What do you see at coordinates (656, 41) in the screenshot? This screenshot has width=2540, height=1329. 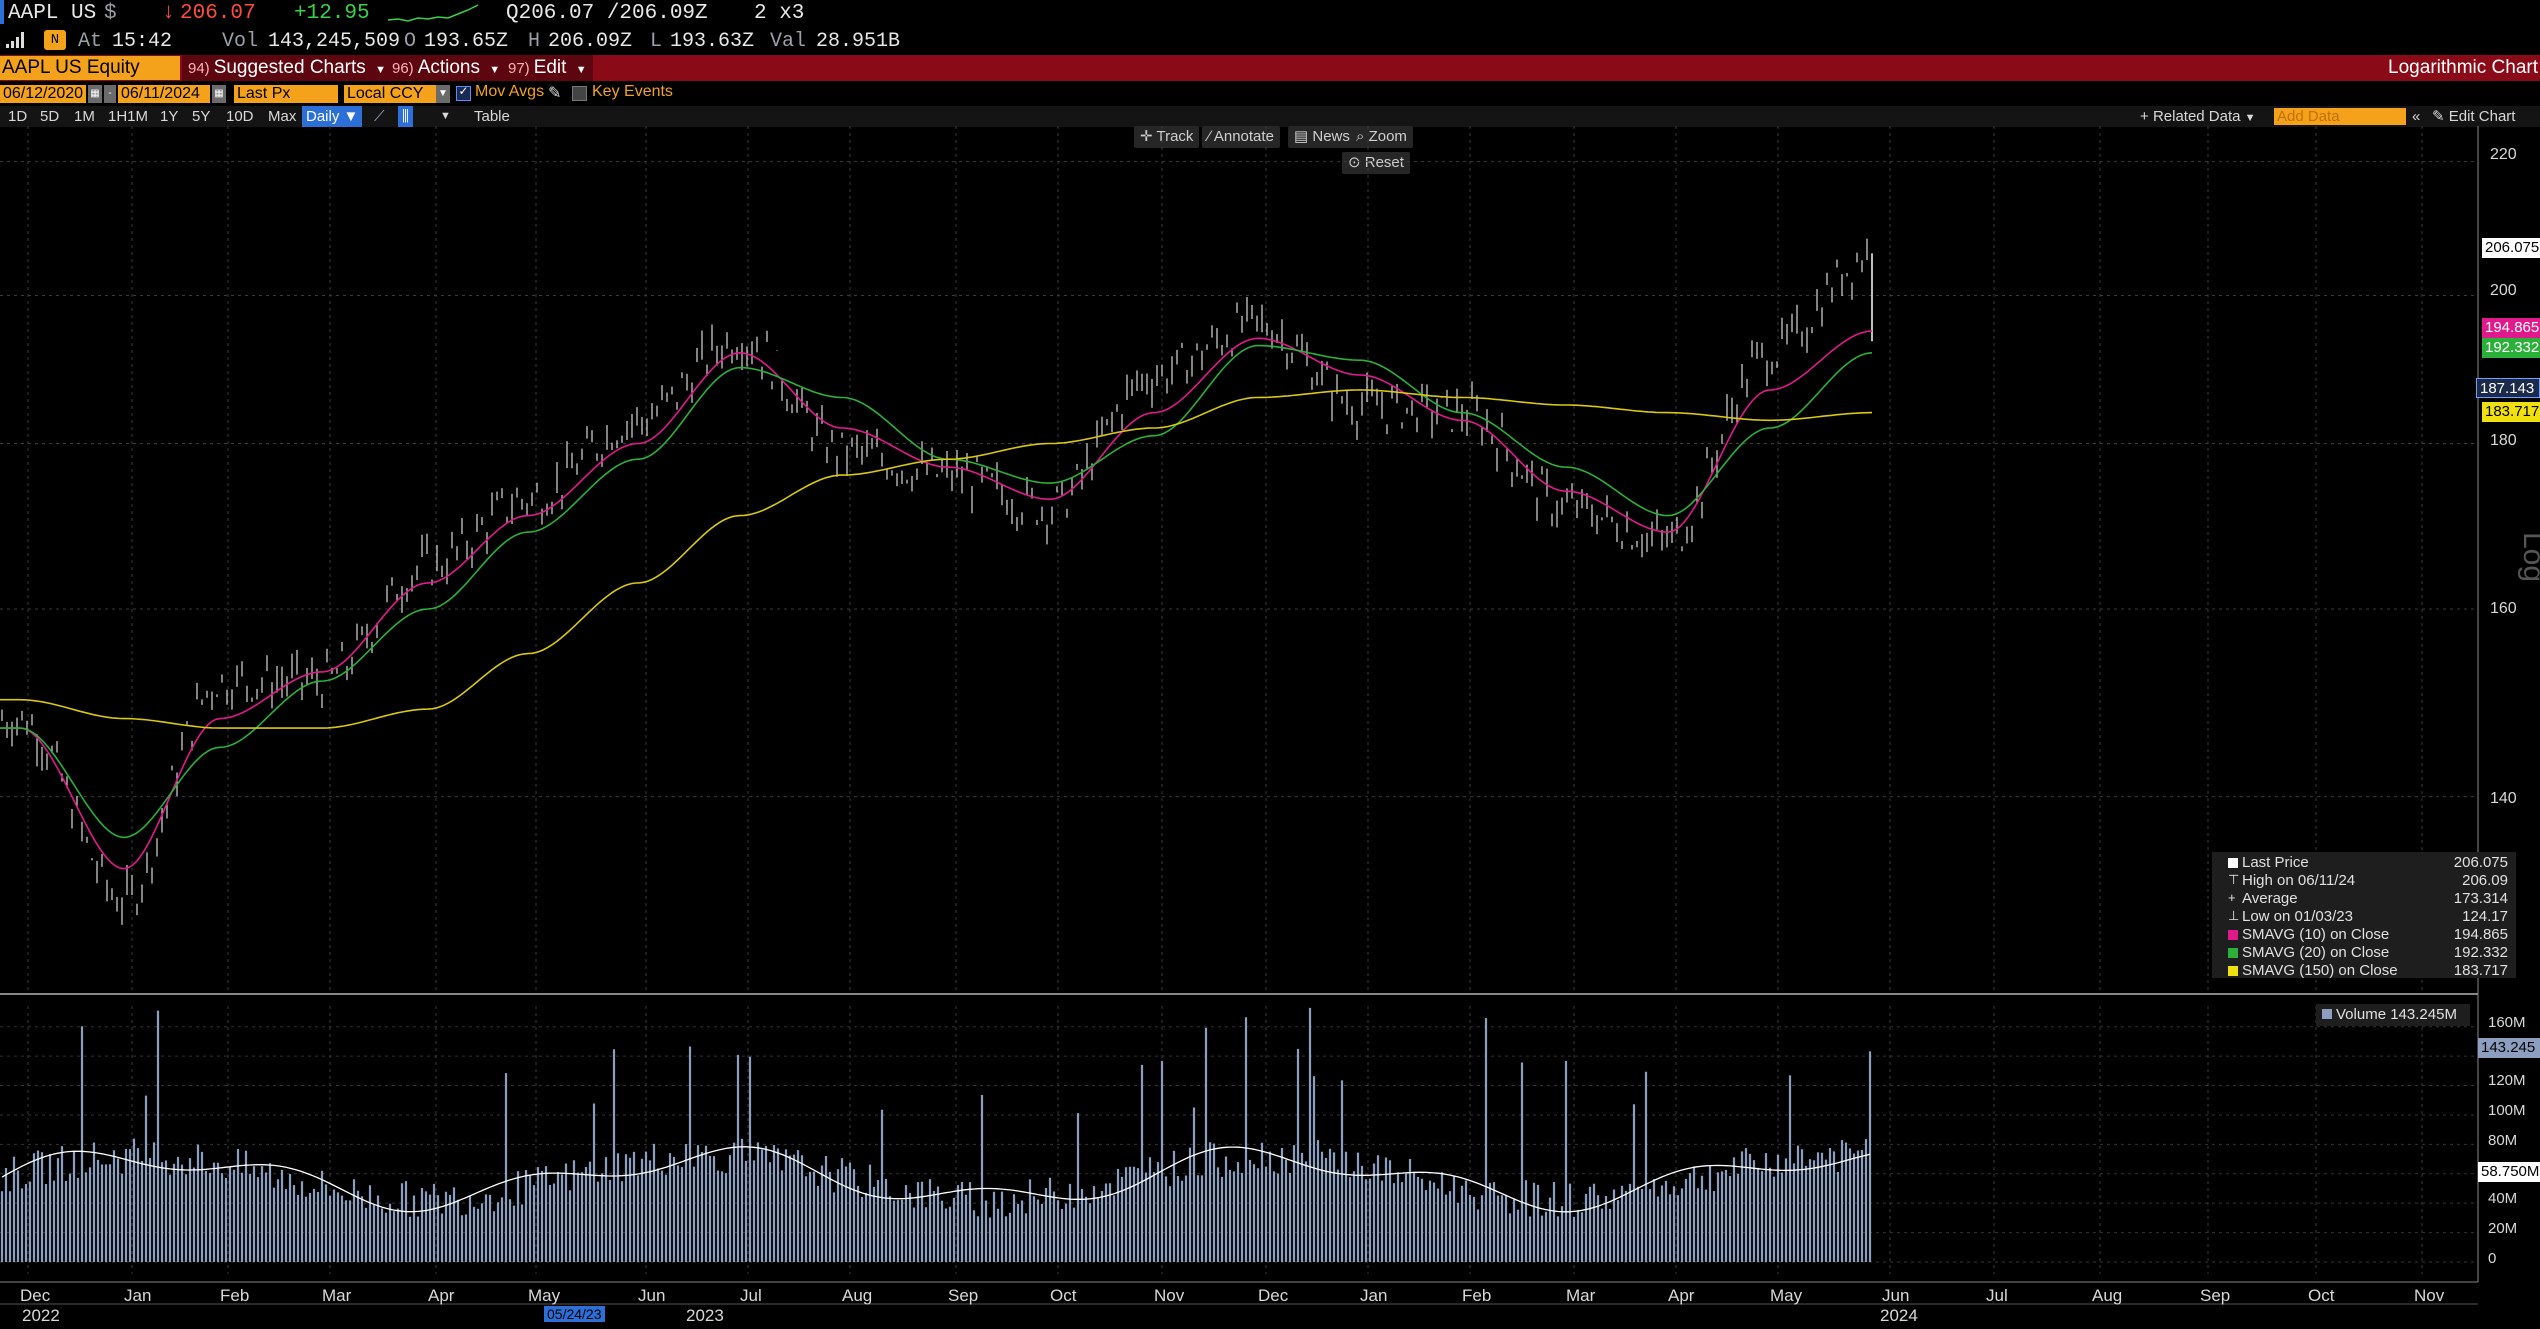 I see `low-label: L` at bounding box center [656, 41].